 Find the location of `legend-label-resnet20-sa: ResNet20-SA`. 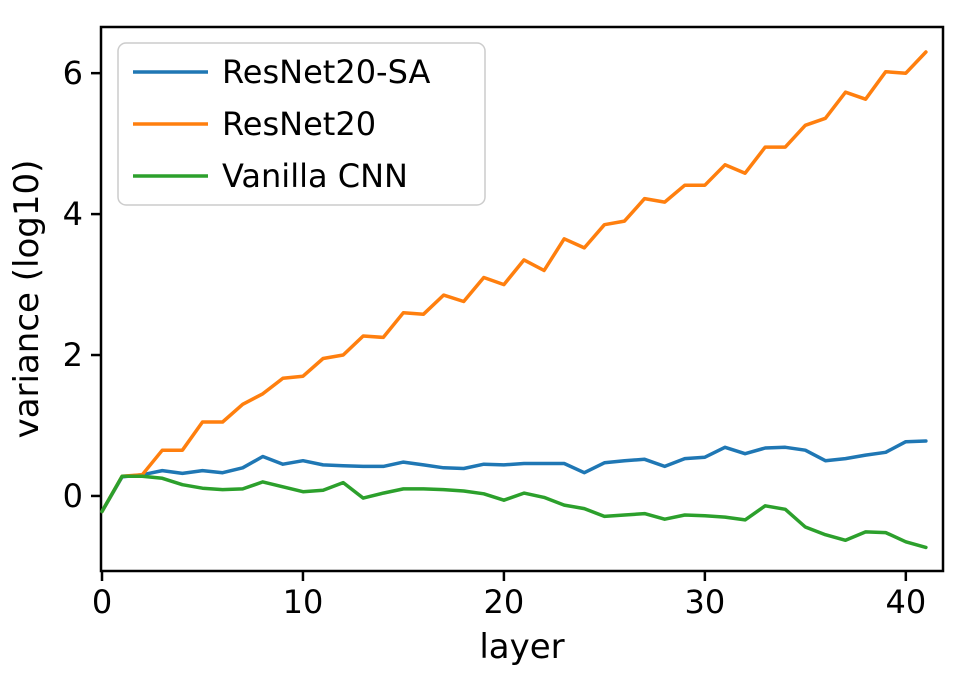

legend-label-resnet20-sa: ResNet20-SA is located at coordinates (326, 72).